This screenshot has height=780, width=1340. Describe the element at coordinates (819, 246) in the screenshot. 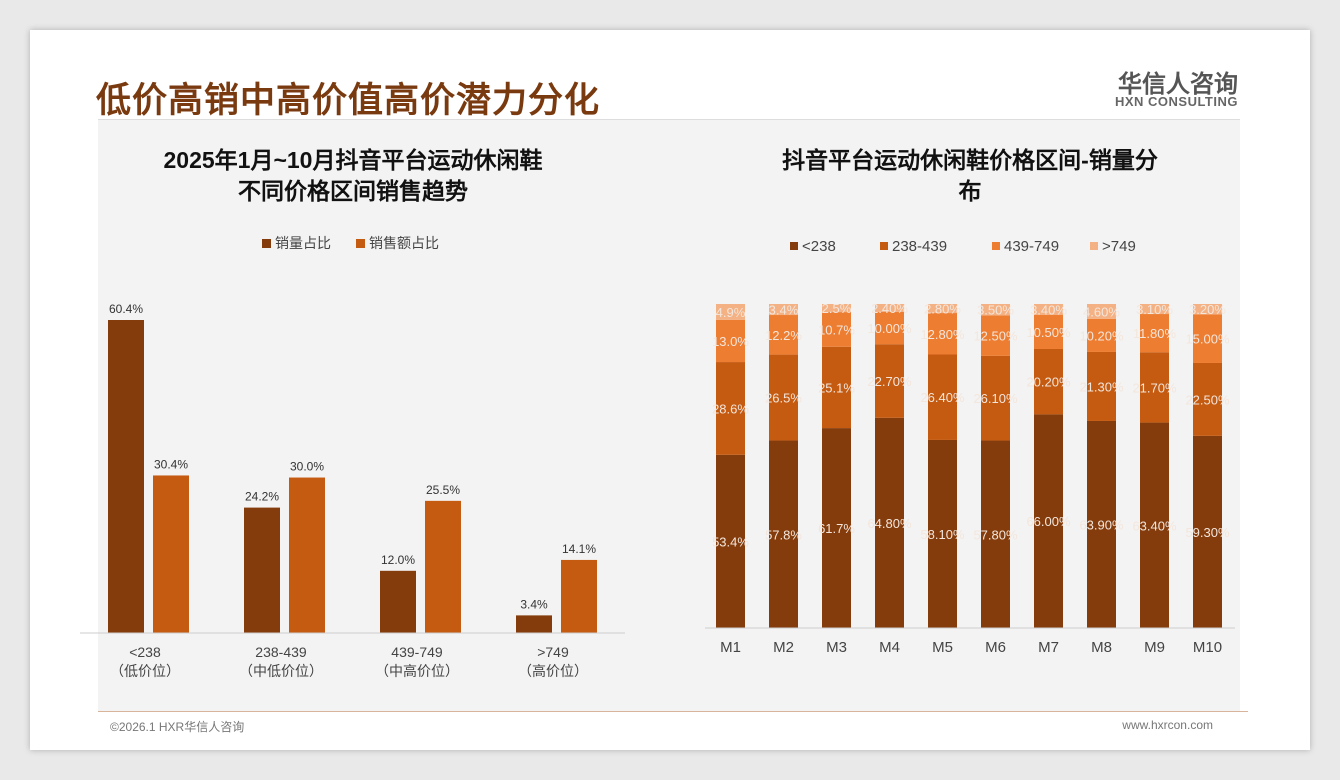

I see `legend-label: <238` at that location.